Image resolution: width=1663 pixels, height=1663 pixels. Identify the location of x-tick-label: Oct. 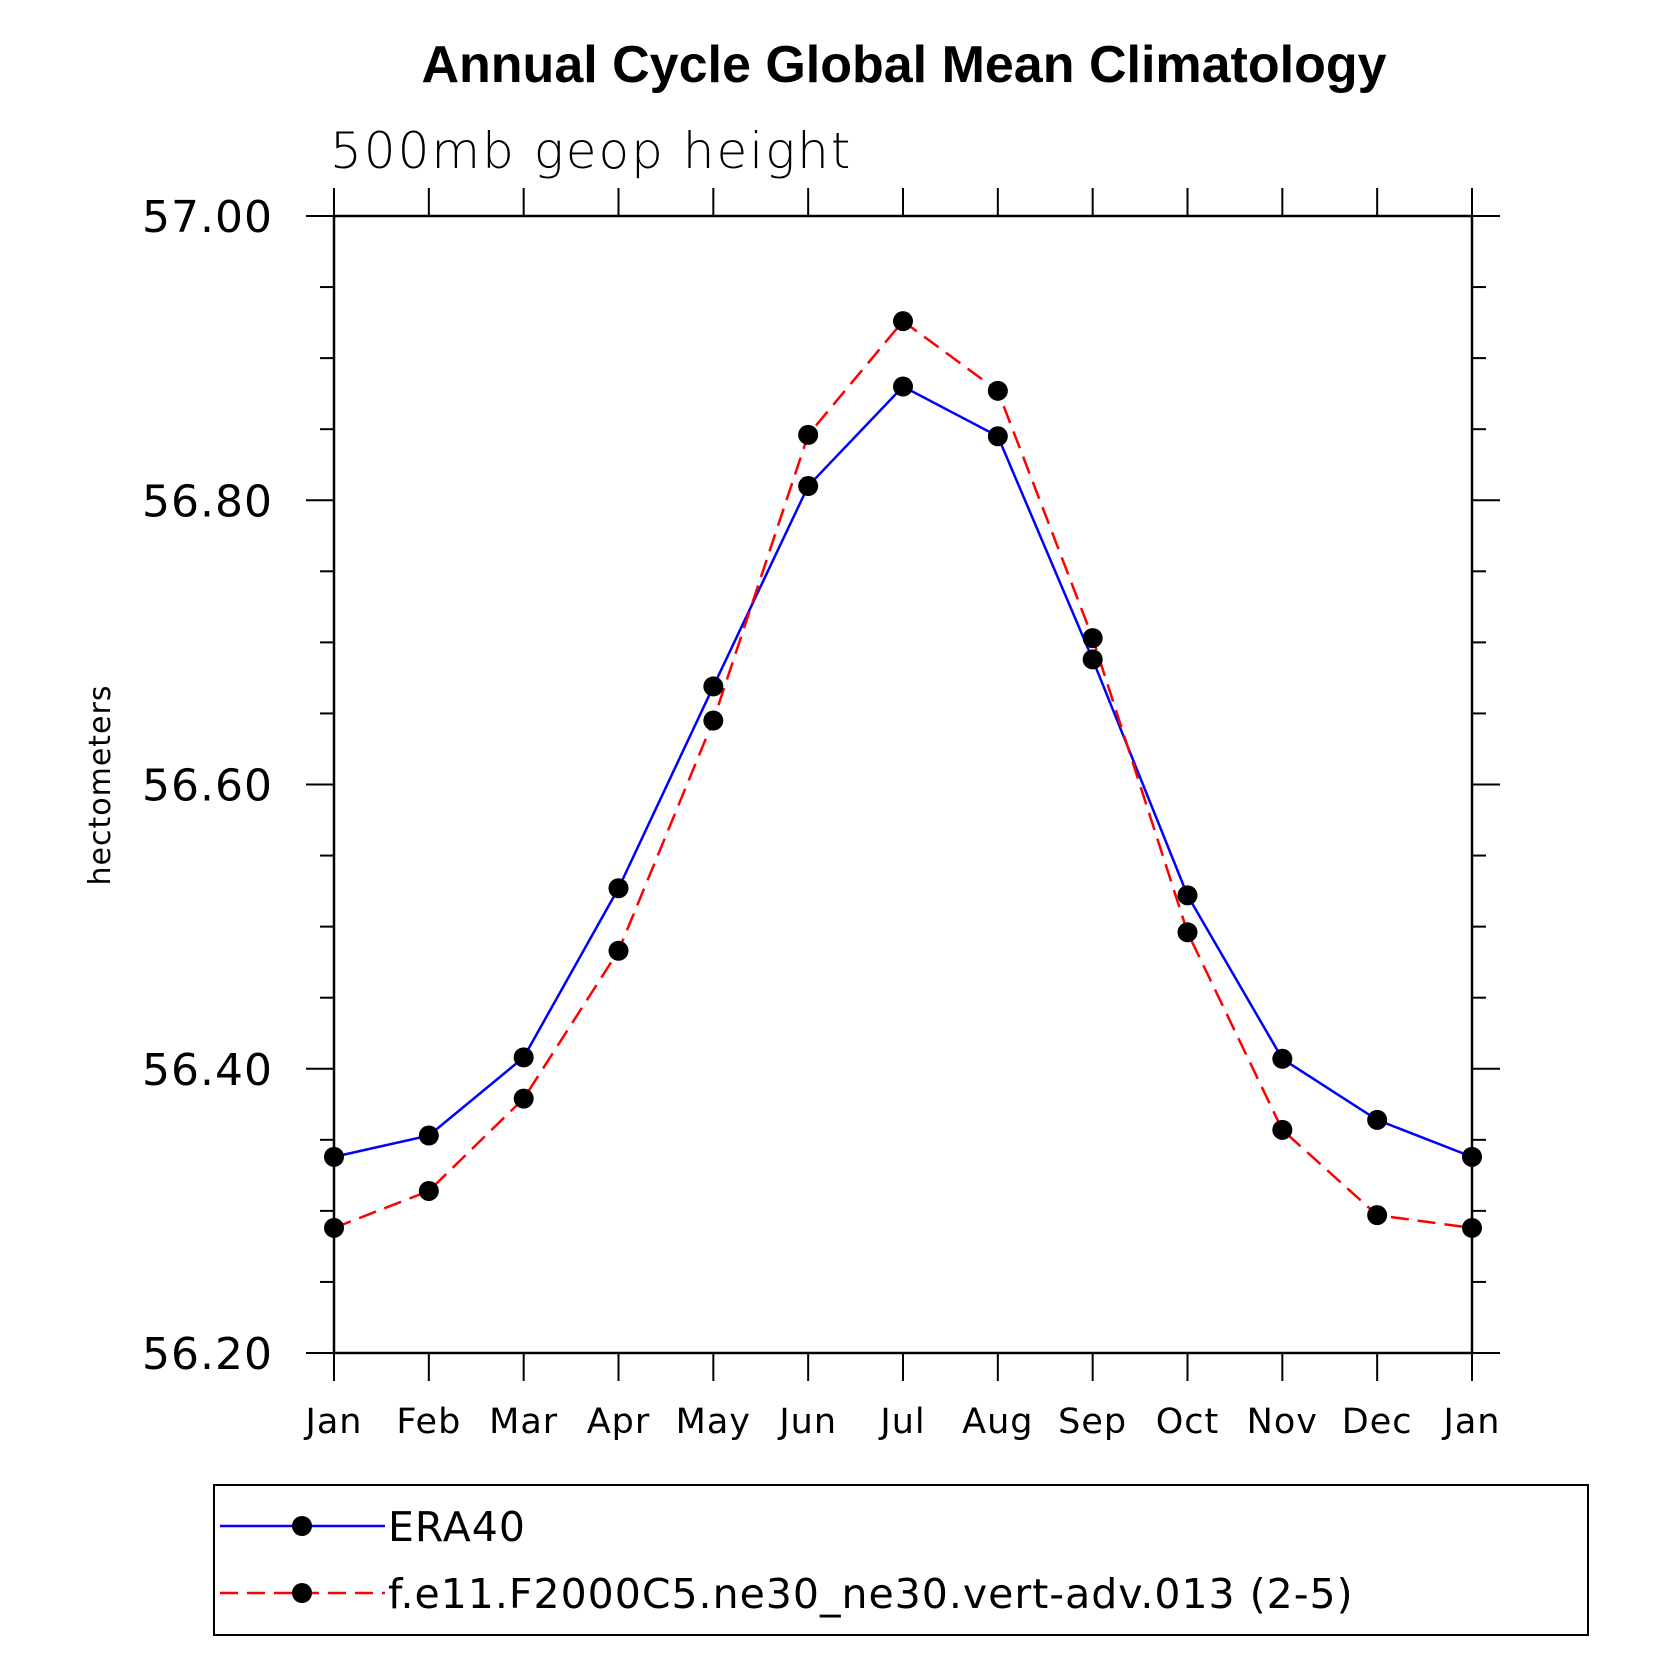
(1188, 1422).